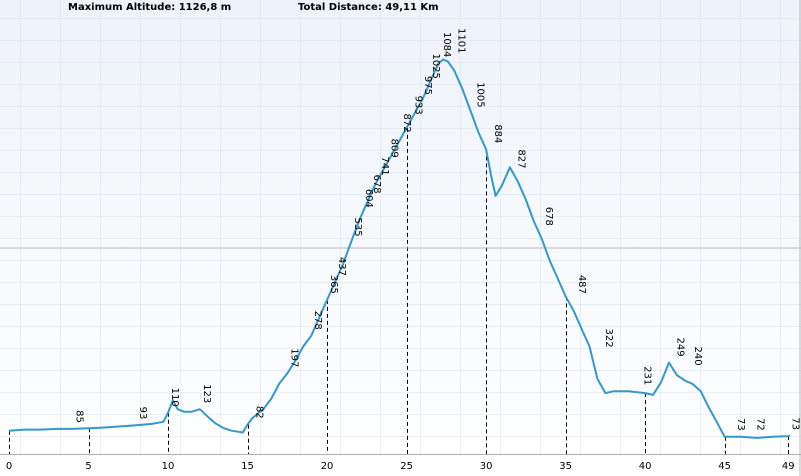  What do you see at coordinates (174, 397) in the screenshot?
I see `point-label: 110` at bounding box center [174, 397].